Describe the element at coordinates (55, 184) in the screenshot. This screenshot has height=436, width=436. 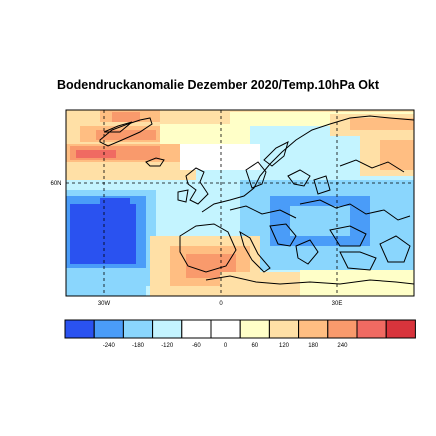
I see `lat-label-60n: 60N` at that location.